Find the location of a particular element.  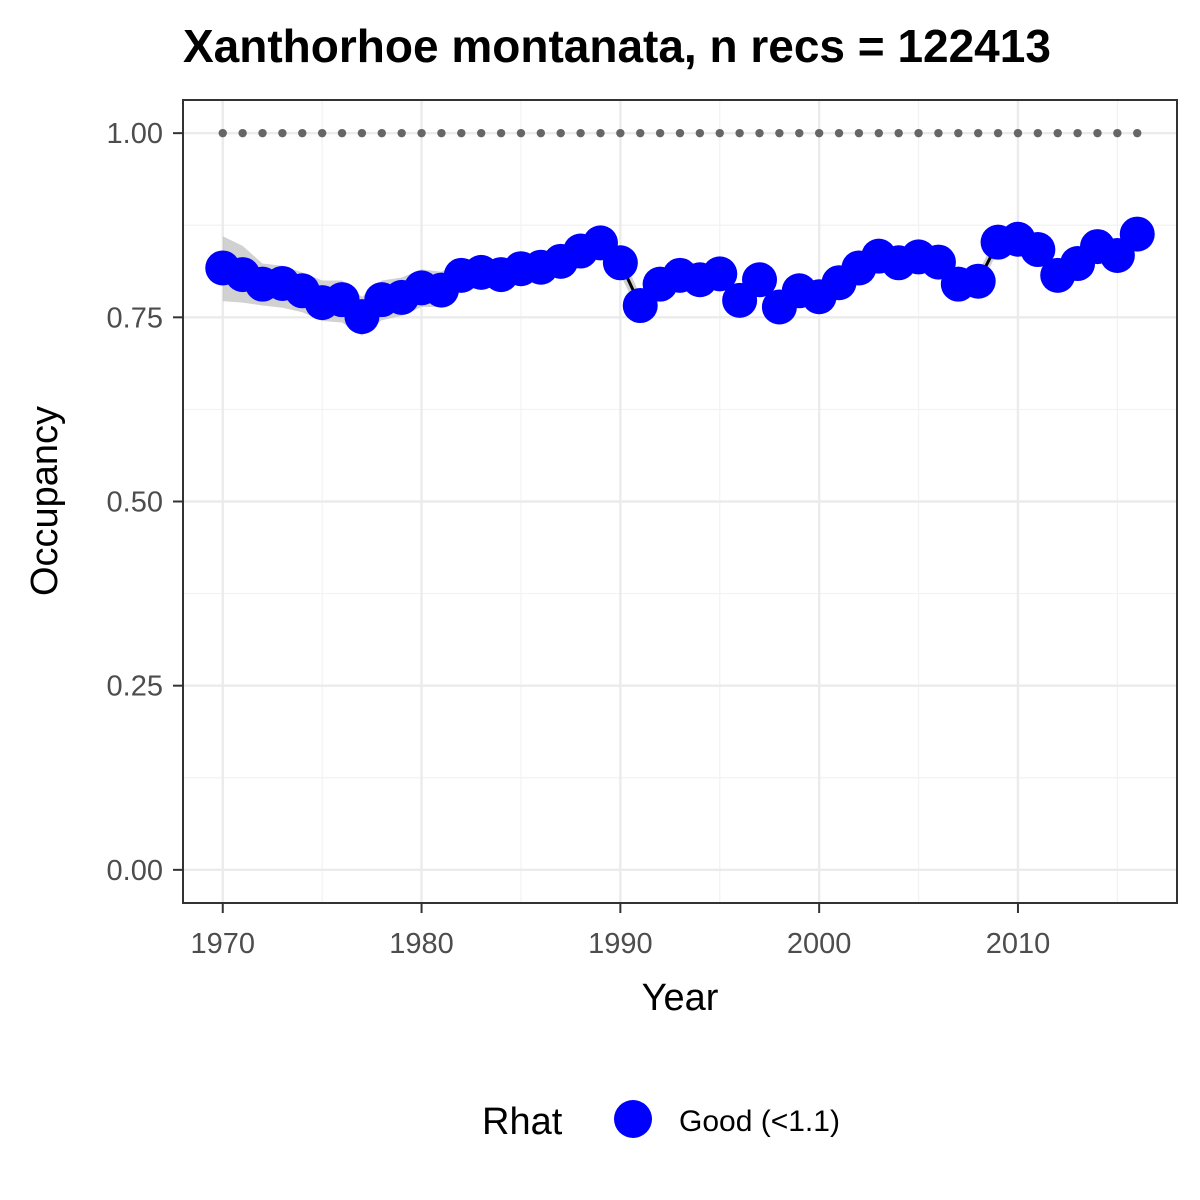

x-axis-title: Year is located at coordinates (680, 998).